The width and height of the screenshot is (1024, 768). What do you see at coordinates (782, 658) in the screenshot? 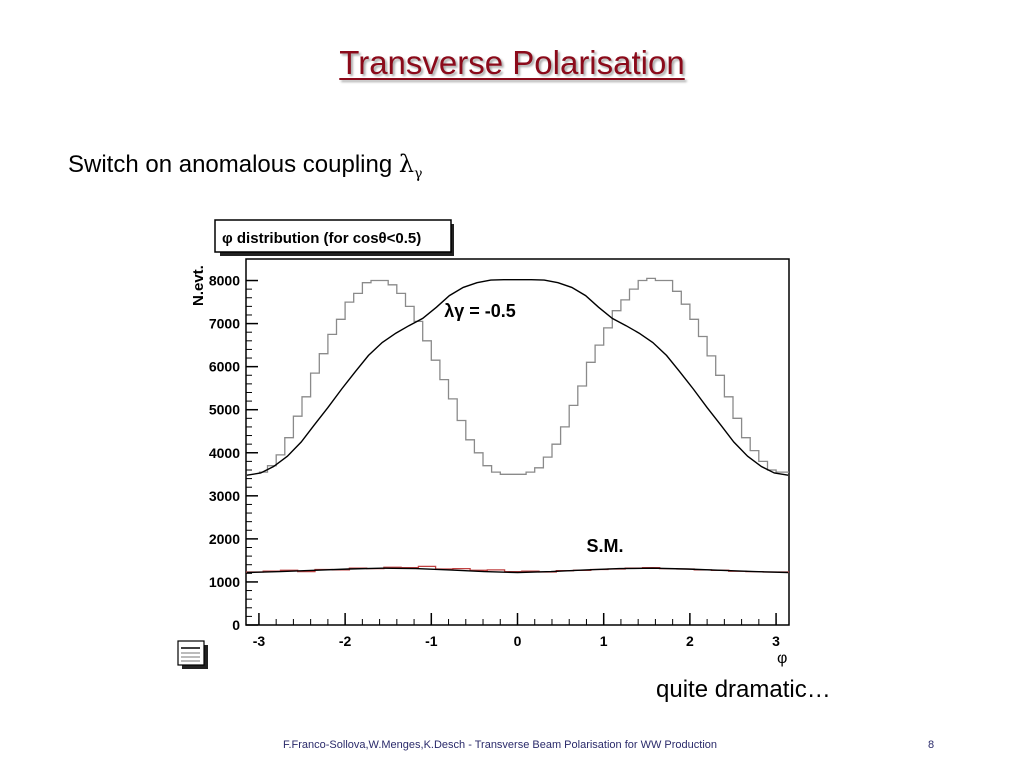
I see `x-axis-label: φ` at bounding box center [782, 658].